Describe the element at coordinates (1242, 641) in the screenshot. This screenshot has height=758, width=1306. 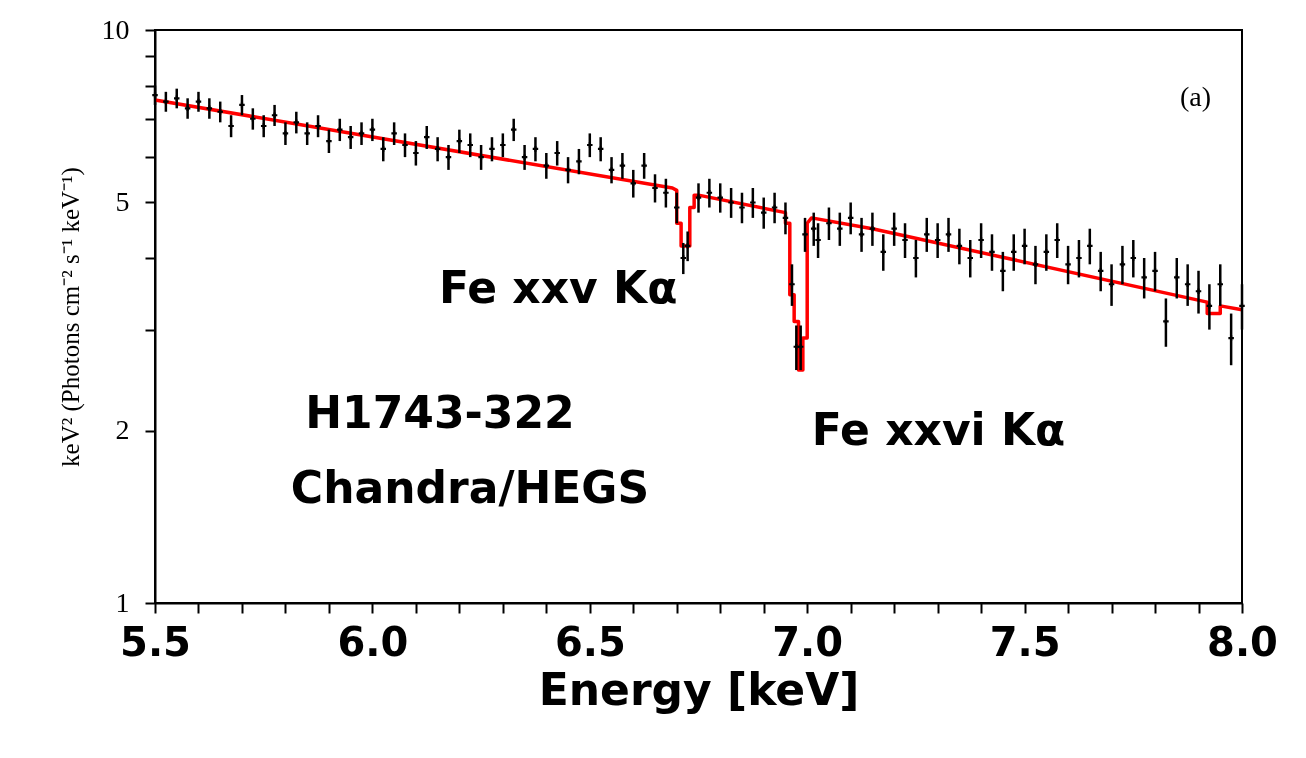
I see `x-tick-label: 8.0` at that location.